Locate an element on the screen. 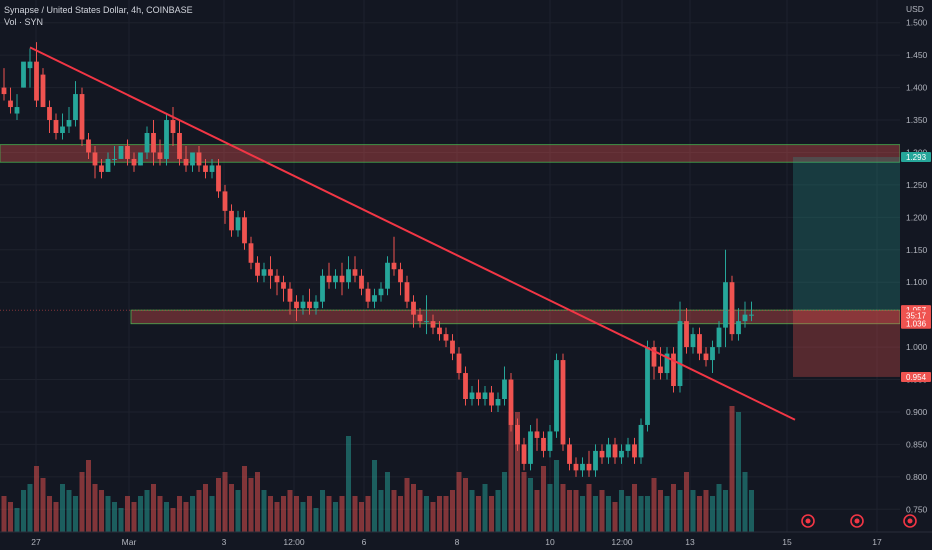 The height and width of the screenshot is (550, 932). y-tick-label: 0.750 is located at coordinates (917, 509).